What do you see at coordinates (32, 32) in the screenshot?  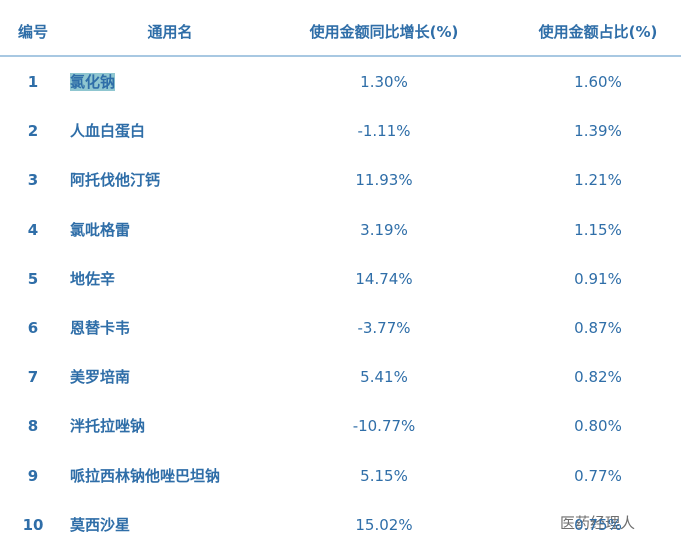 I see `column-header: 编号` at bounding box center [32, 32].